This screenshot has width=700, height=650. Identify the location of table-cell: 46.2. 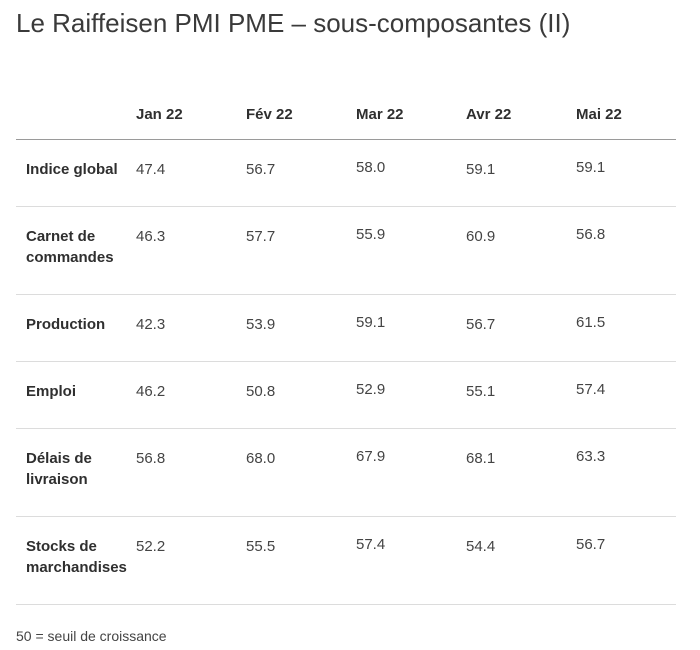
(151, 391).